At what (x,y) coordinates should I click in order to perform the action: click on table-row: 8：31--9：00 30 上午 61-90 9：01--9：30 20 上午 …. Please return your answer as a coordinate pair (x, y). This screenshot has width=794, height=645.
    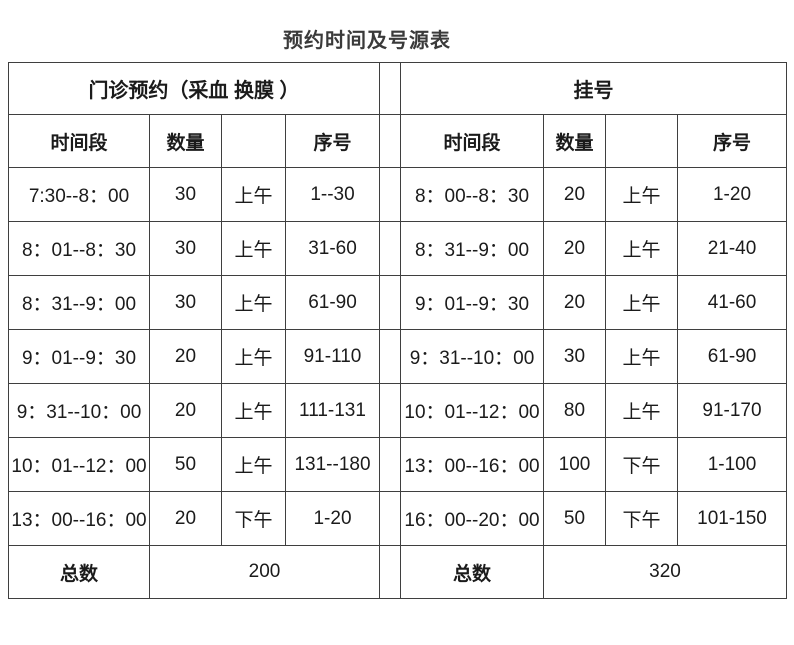
    Looking at the image, I should click on (397, 302).